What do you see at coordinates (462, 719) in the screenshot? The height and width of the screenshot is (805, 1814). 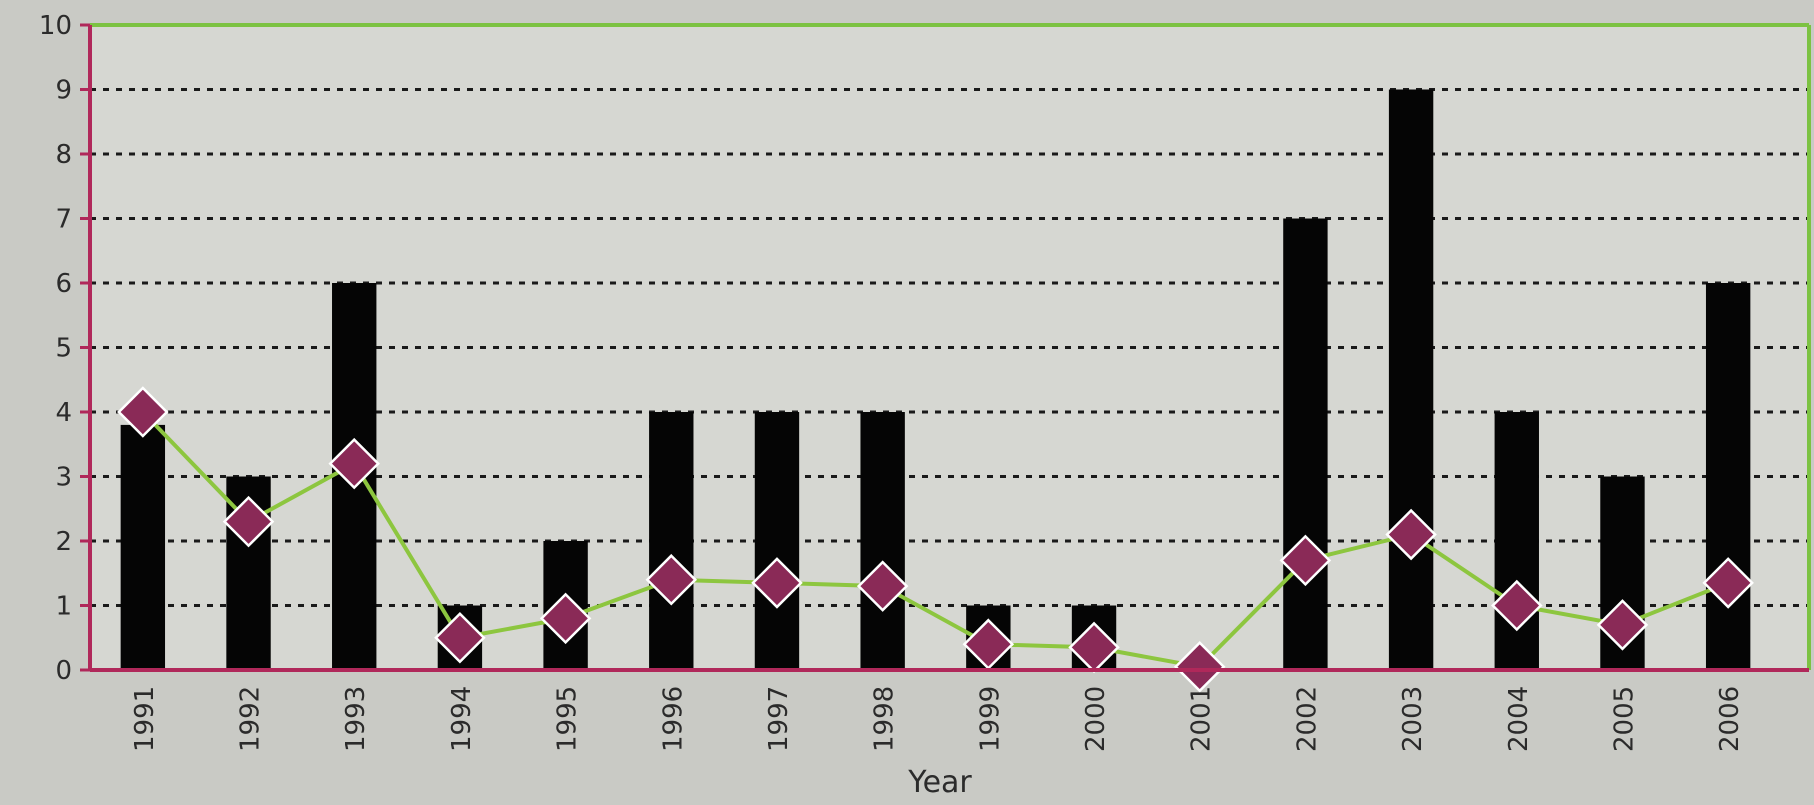 I see `x-tick-label: 1994` at bounding box center [462, 719].